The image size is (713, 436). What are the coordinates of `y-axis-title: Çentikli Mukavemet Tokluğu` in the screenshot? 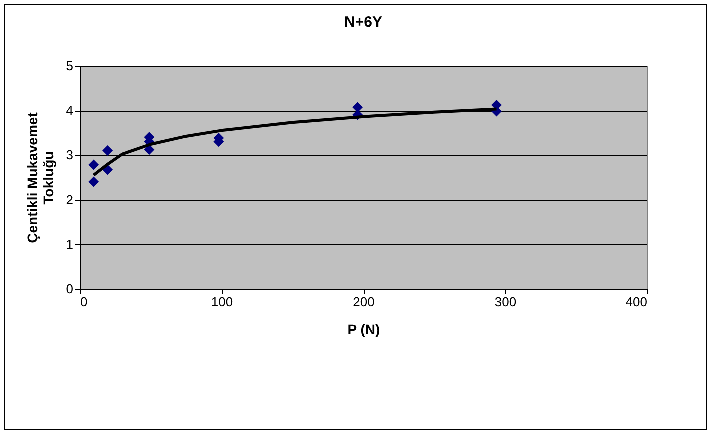 It's located at (40, 178).